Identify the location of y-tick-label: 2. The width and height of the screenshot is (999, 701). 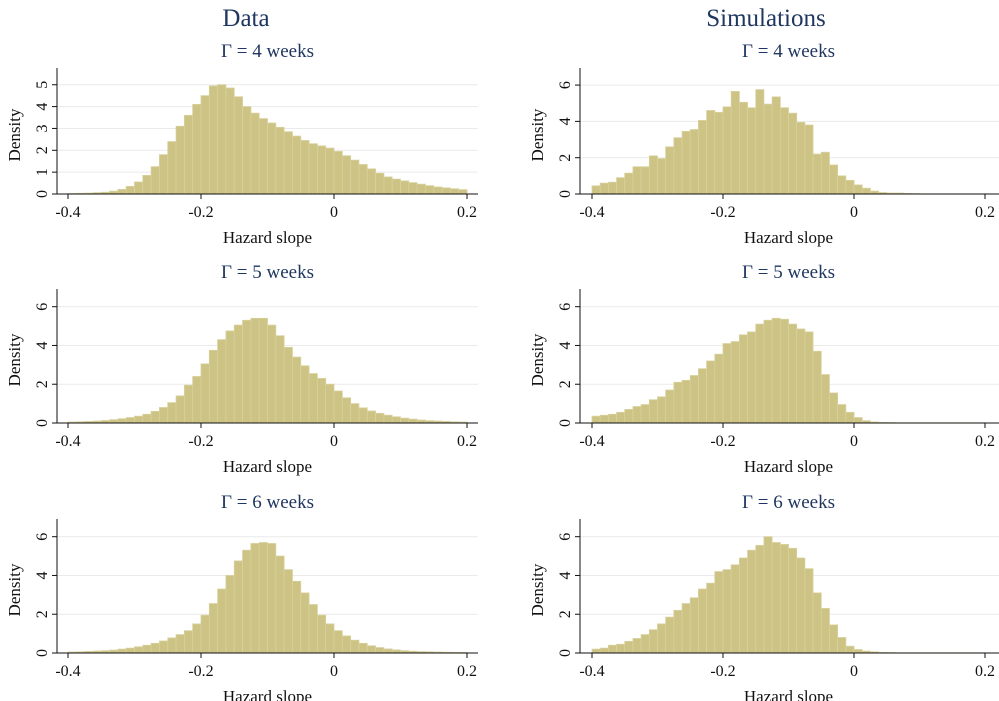
(565, 158).